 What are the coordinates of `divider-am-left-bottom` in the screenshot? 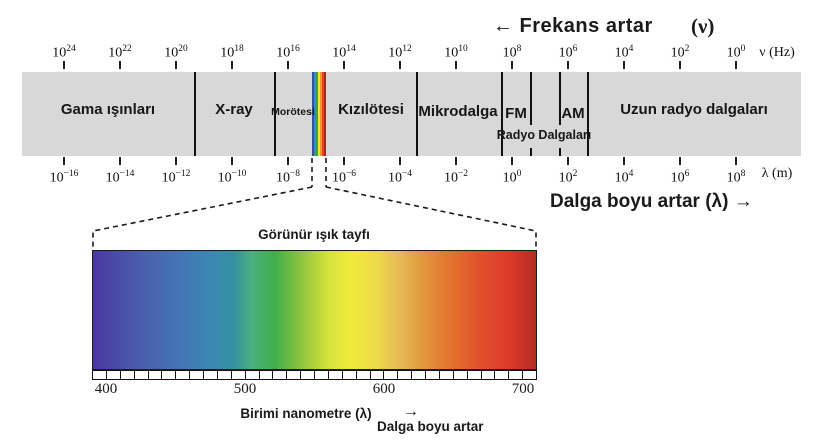 It's located at (560, 152).